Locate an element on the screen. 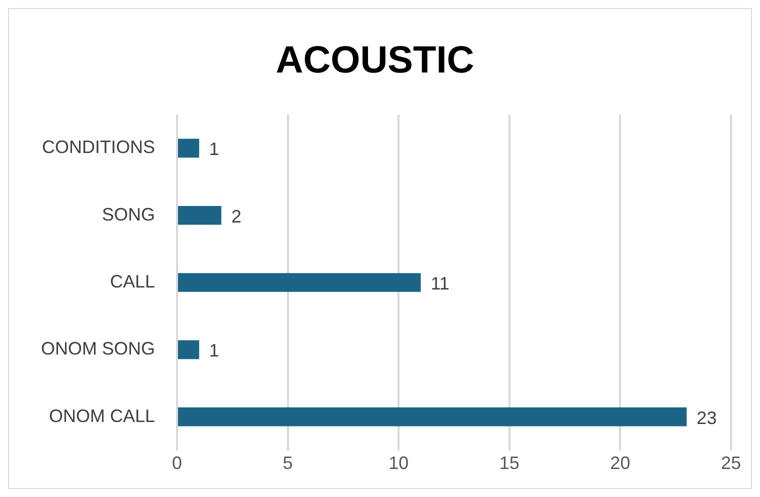  data-label: 2 is located at coordinates (236, 216).